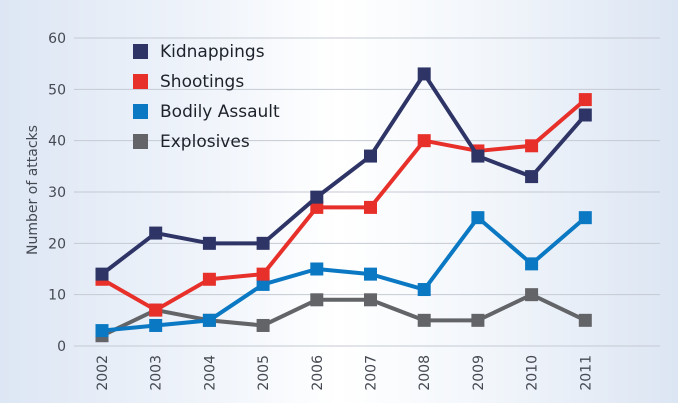  Describe the element at coordinates (212, 52) in the screenshot. I see `legend-label: Kidnappings` at that location.